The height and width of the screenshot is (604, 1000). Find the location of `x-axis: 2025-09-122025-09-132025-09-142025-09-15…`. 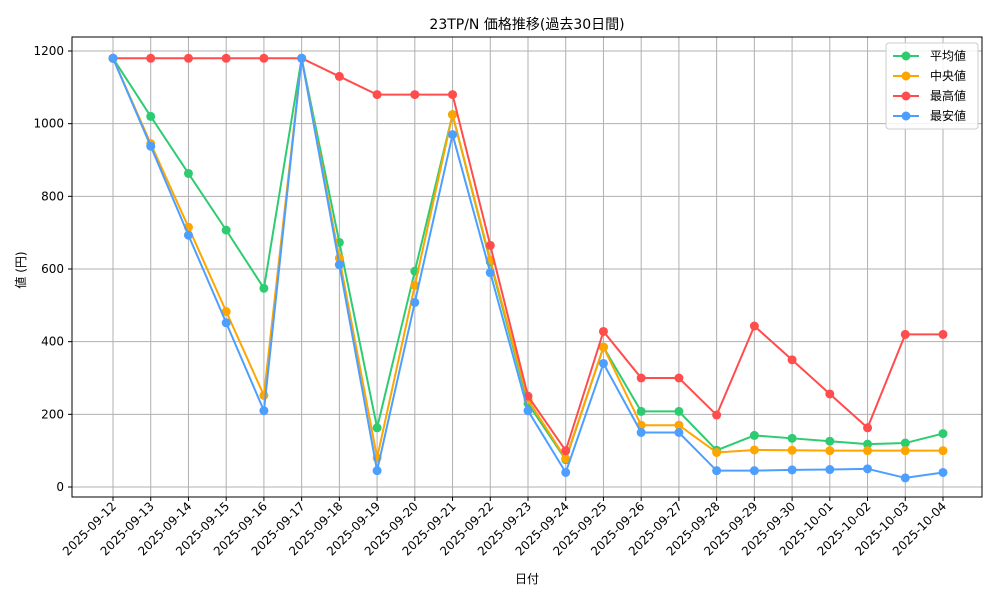

x-axis: 2025-09-122025-09-132025-09-142025-09-15… is located at coordinates (504, 527).